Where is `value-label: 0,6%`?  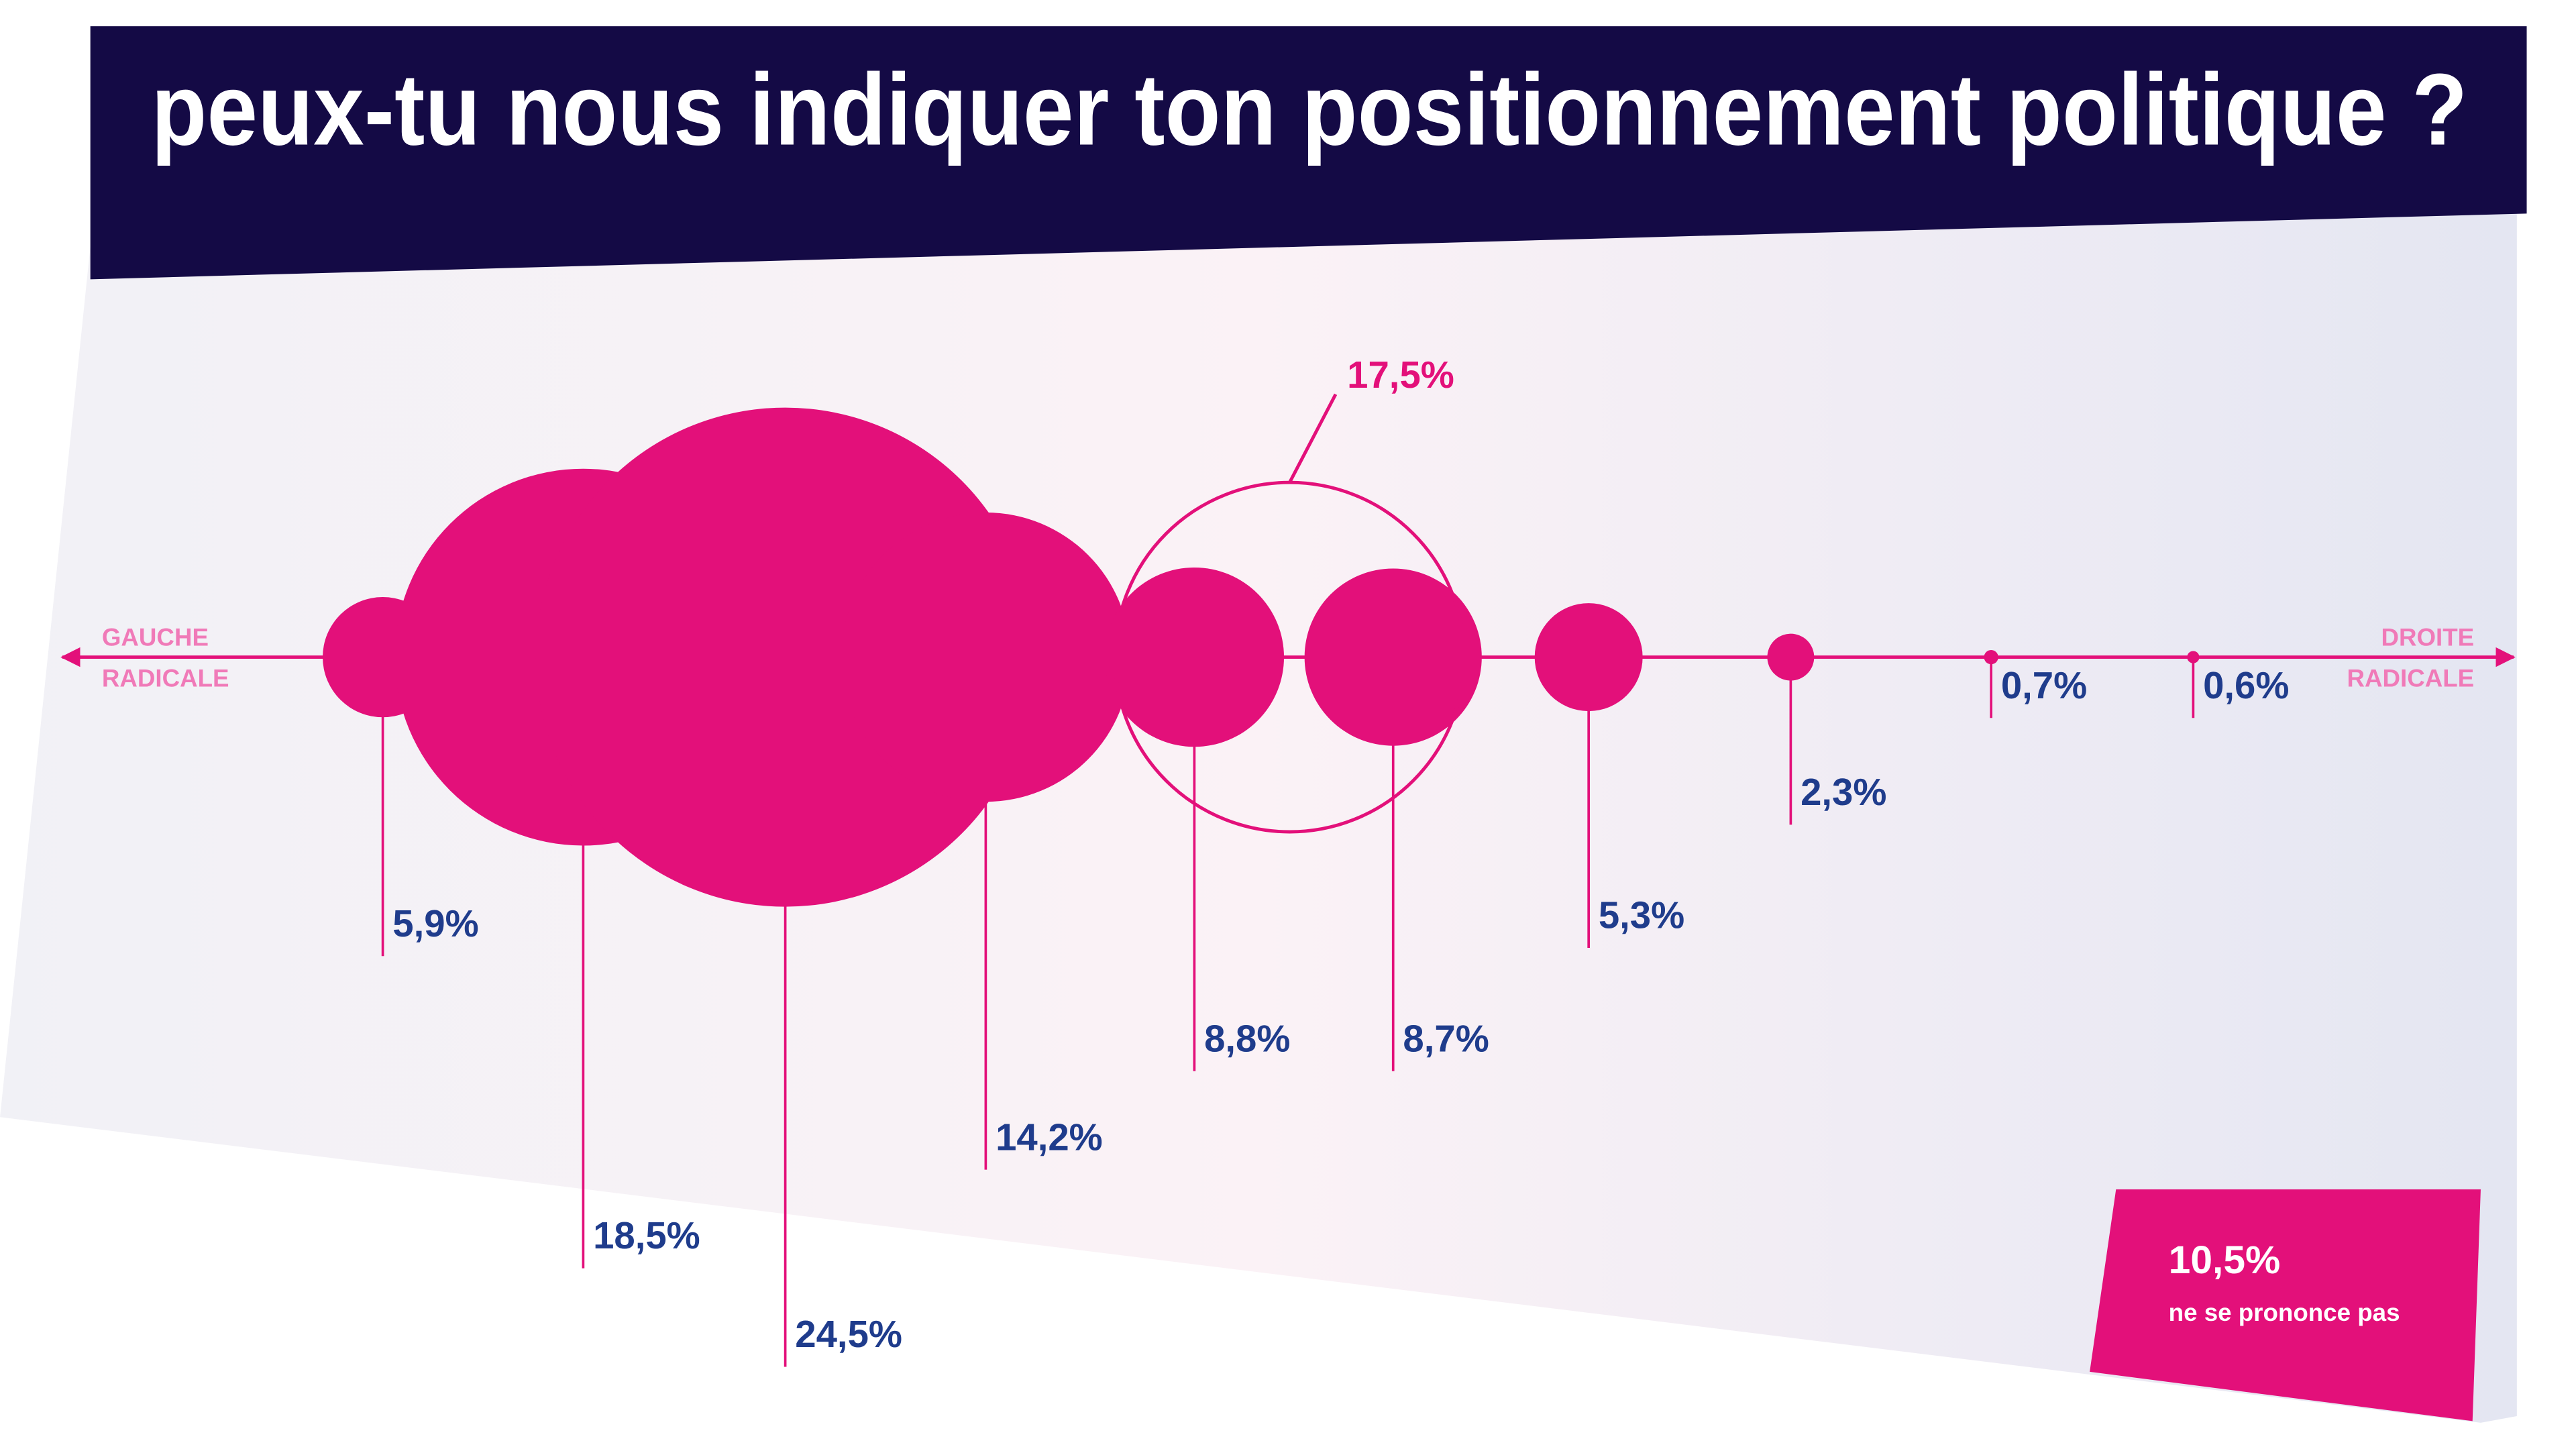
value-label: 0,6% is located at coordinates (2246, 685).